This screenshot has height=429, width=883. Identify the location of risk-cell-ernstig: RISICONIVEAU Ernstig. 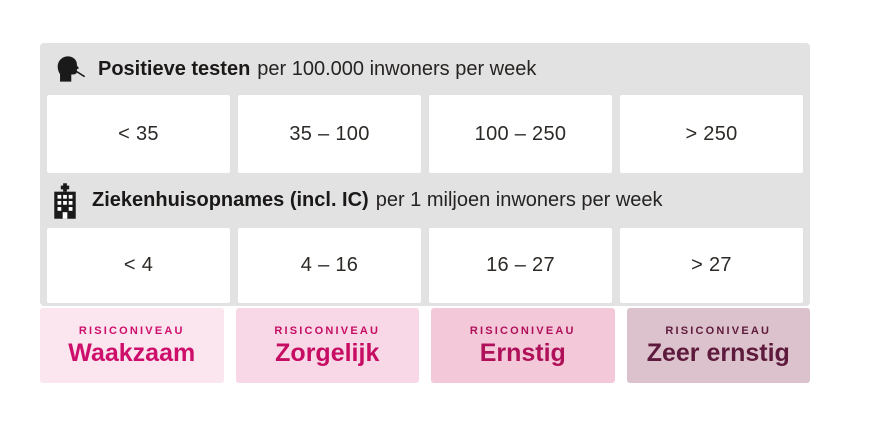
(523, 345).